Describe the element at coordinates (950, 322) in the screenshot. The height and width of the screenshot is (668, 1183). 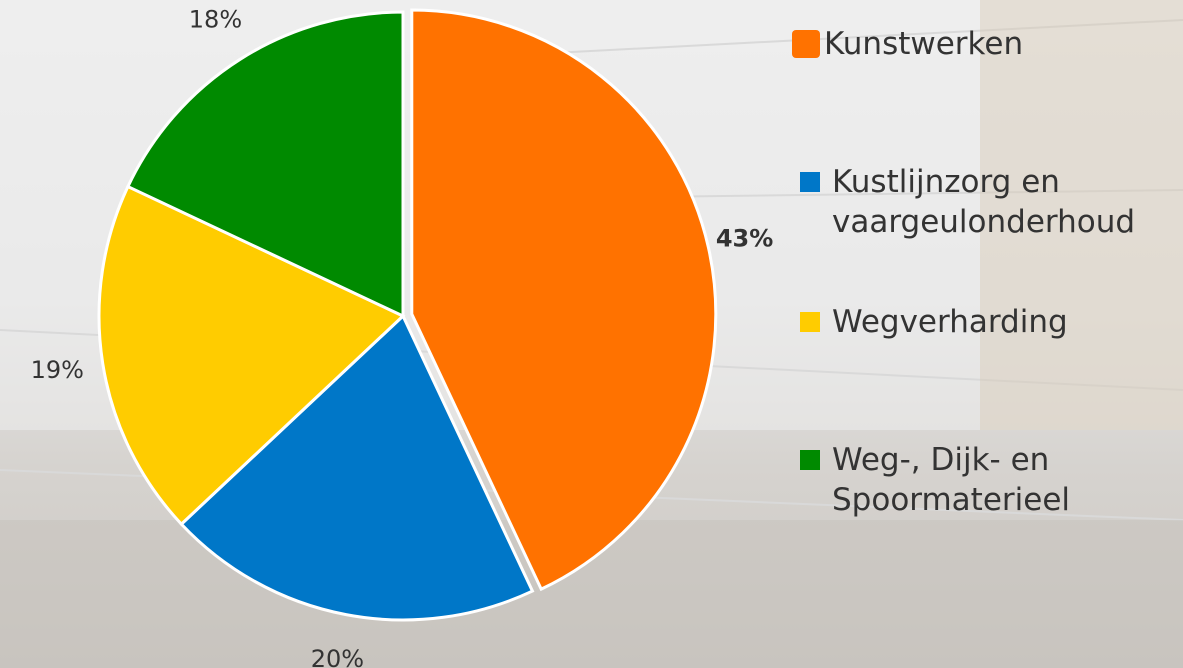
I see `legend-label: Wegverharding` at that location.